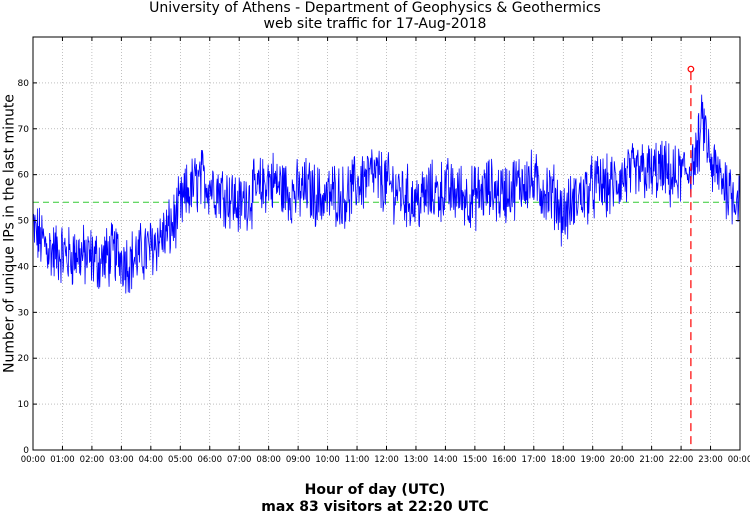 The height and width of the screenshot is (516, 750). What do you see at coordinates (622, 460) in the screenshot?
I see `x-tick-label: 20:00` at bounding box center [622, 460].